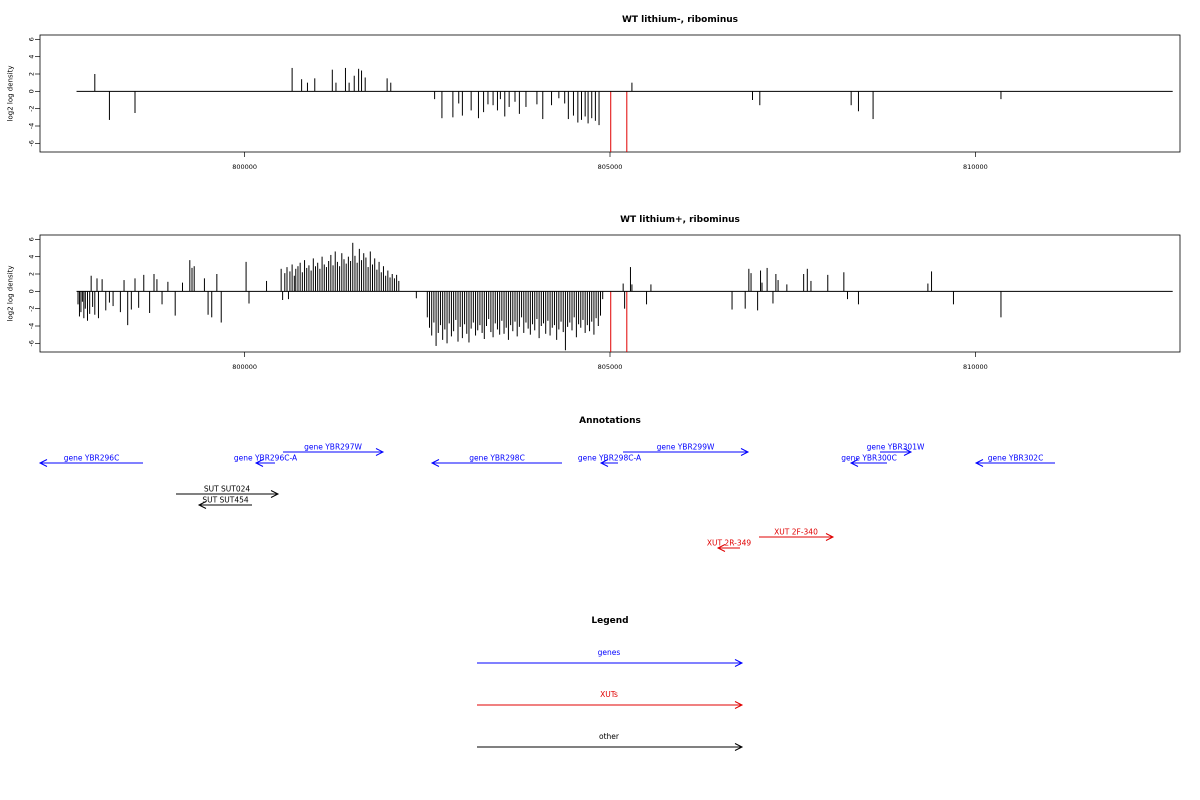 This screenshot has height=800, width=1200. I want to click on annotations-title: Annotations, so click(610, 421).